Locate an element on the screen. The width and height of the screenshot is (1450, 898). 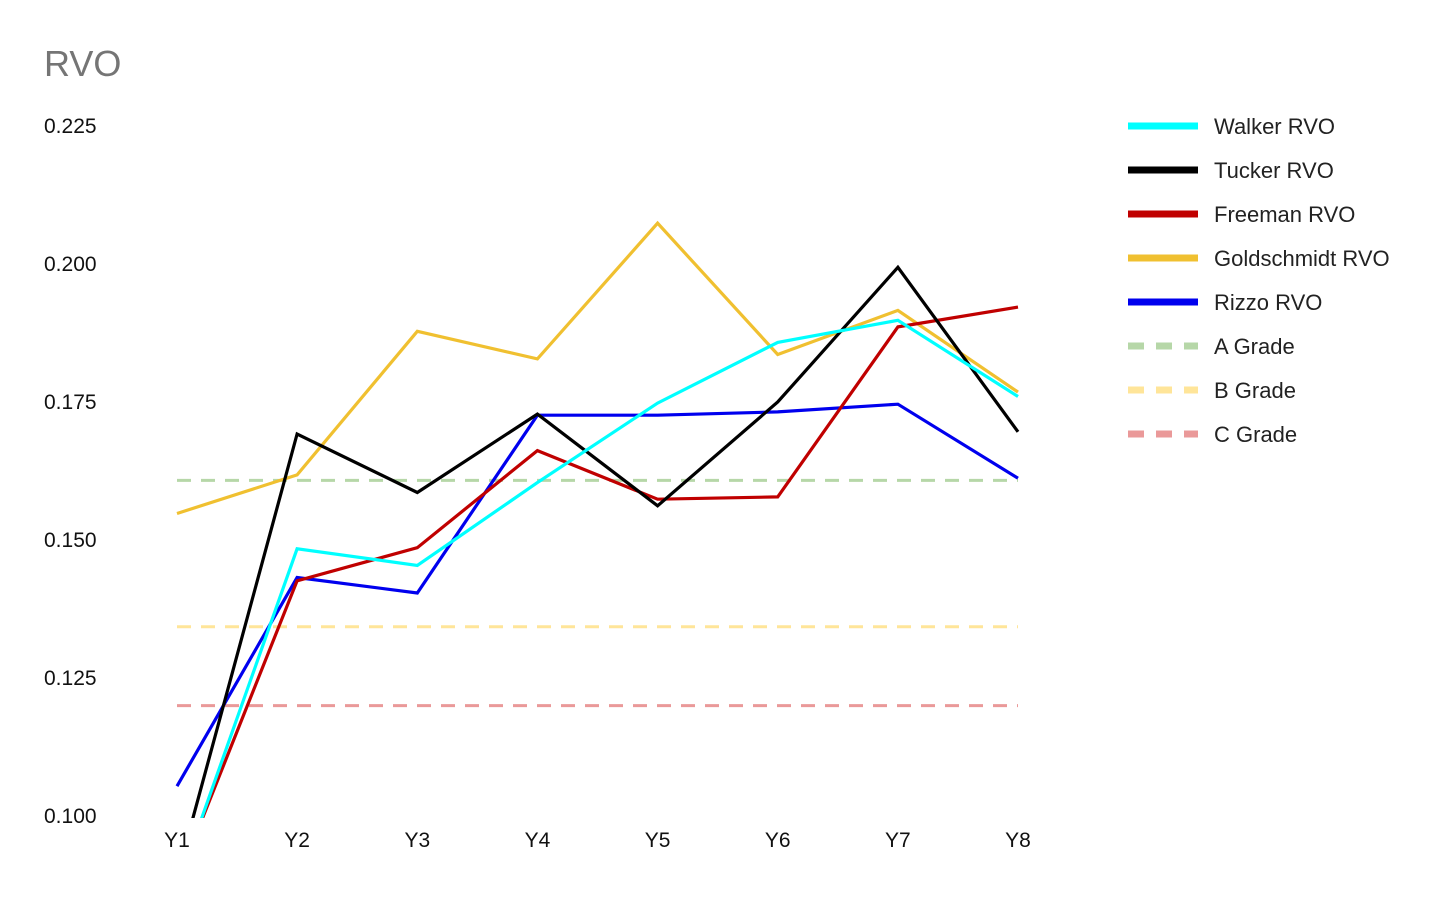
y-tick-label: 0.200 is located at coordinates (70, 264).